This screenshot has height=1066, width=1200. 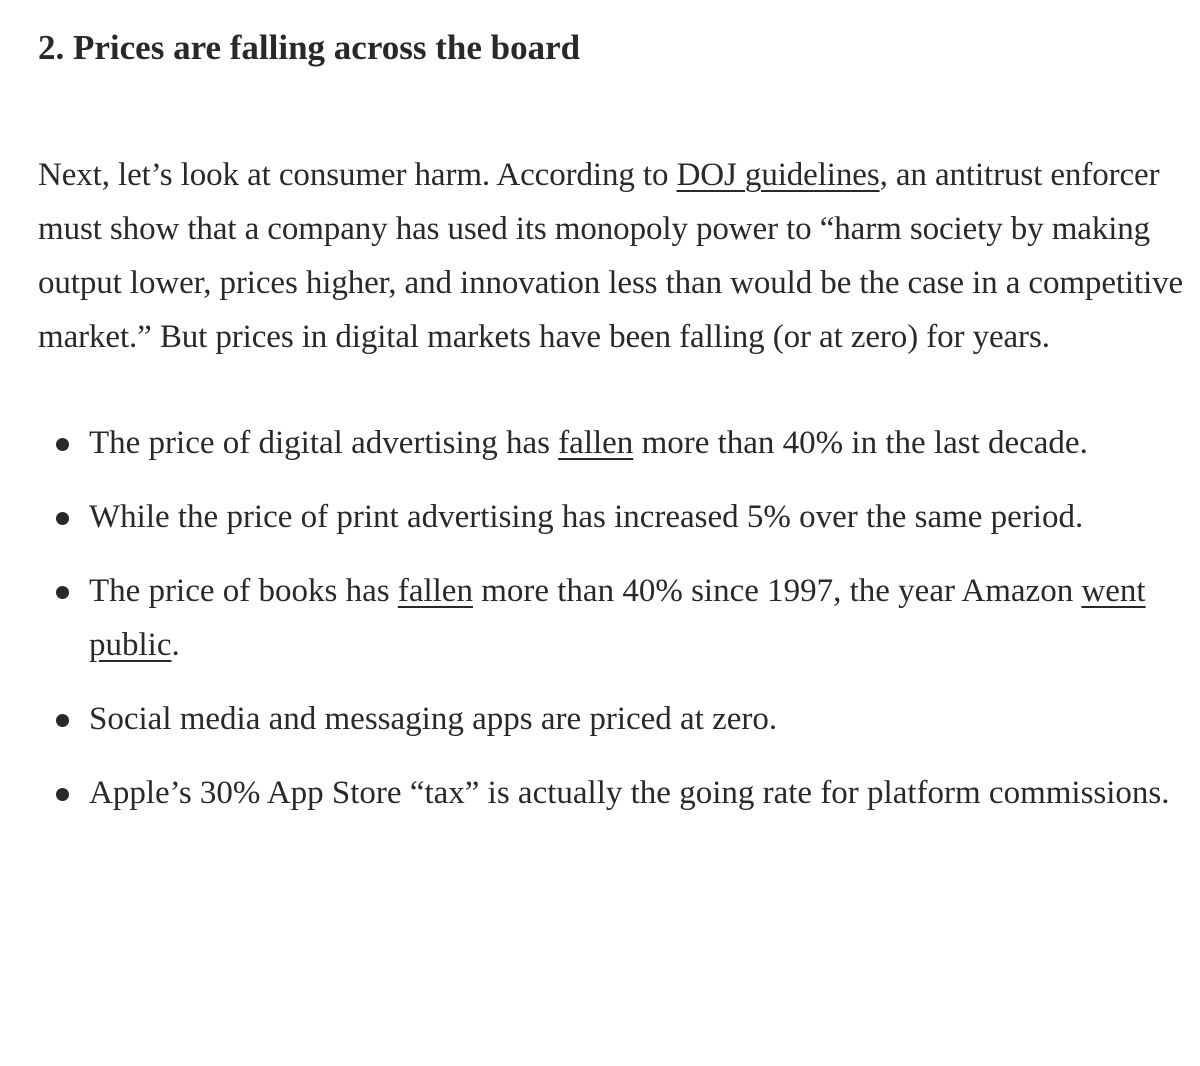 What do you see at coordinates (309, 47) in the screenshot?
I see `section-heading: 2. Prices are falling across the board` at bounding box center [309, 47].